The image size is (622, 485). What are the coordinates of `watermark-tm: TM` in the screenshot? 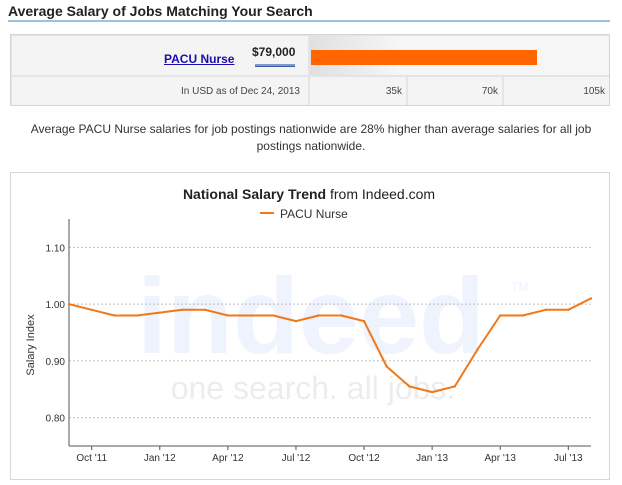 It's located at (519, 287).